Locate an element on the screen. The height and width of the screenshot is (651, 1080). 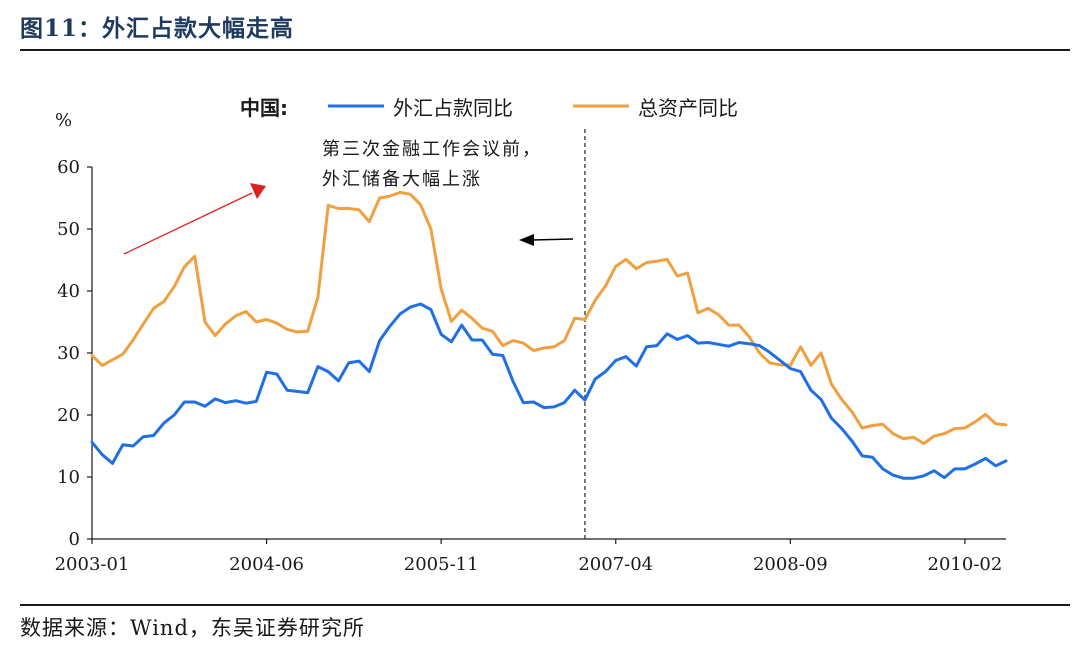
y-tick-label: 40 is located at coordinates (68, 291).